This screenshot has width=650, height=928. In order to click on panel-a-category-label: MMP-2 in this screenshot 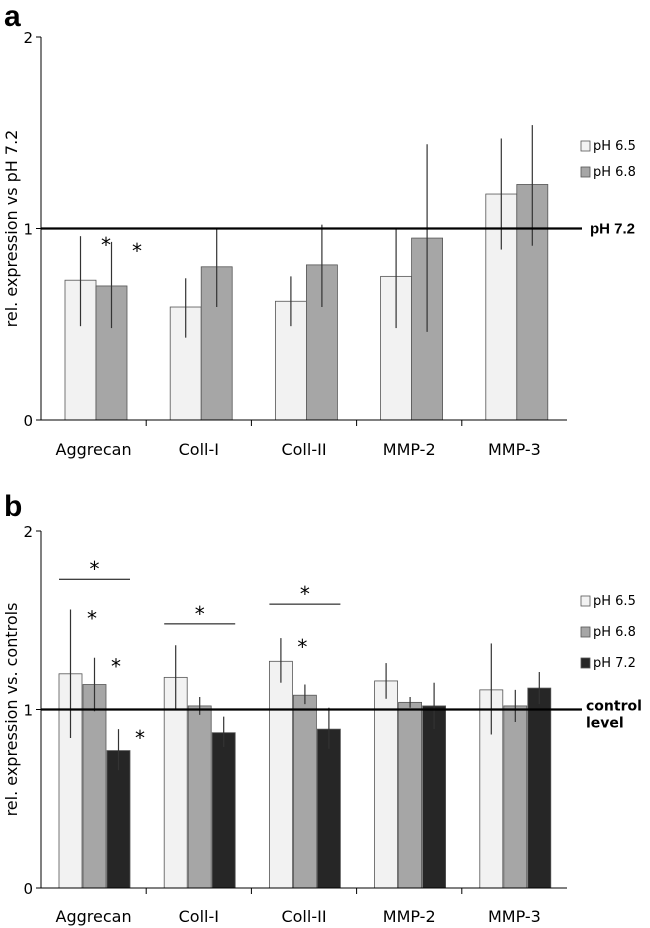, I will do `click(409, 449)`.